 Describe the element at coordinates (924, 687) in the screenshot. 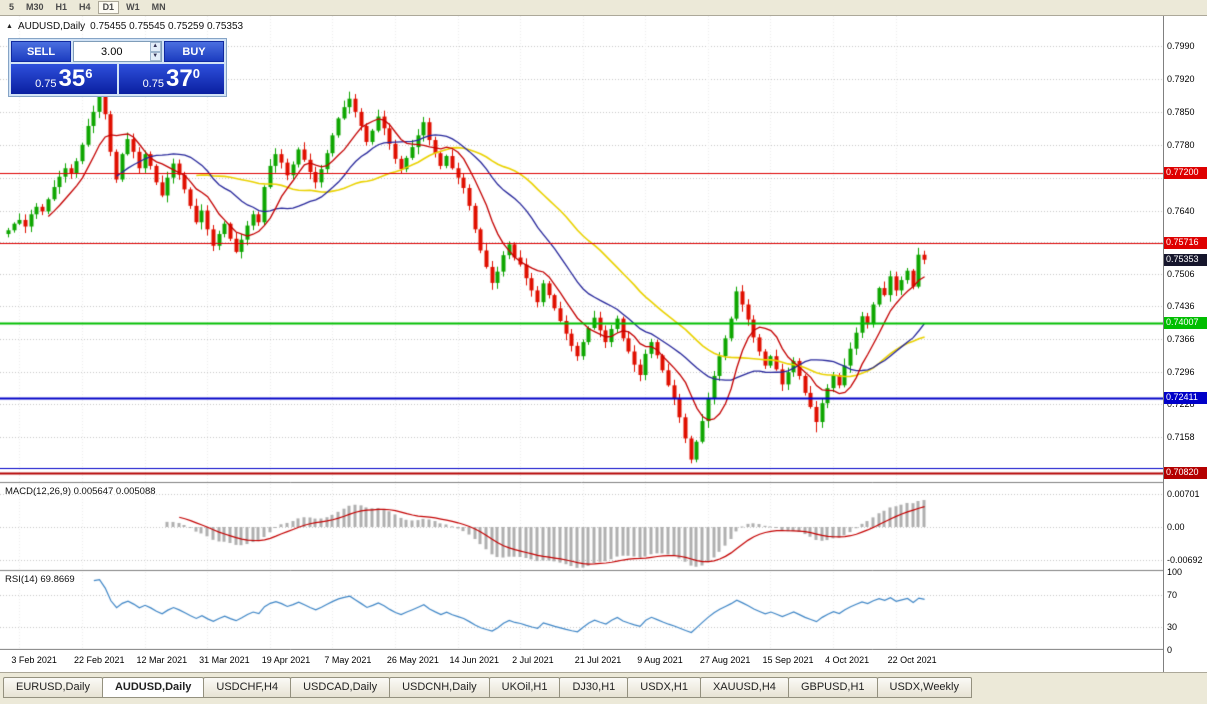

I see `chart-tab-usdx-weekly: USDX,Weekly` at that location.